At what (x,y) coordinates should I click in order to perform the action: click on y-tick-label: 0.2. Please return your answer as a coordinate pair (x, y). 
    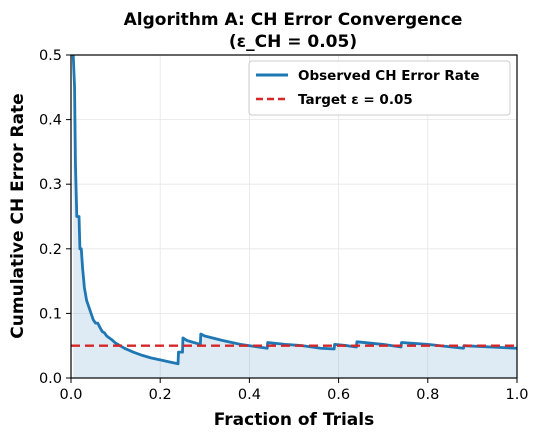
    Looking at the image, I should click on (50, 250).